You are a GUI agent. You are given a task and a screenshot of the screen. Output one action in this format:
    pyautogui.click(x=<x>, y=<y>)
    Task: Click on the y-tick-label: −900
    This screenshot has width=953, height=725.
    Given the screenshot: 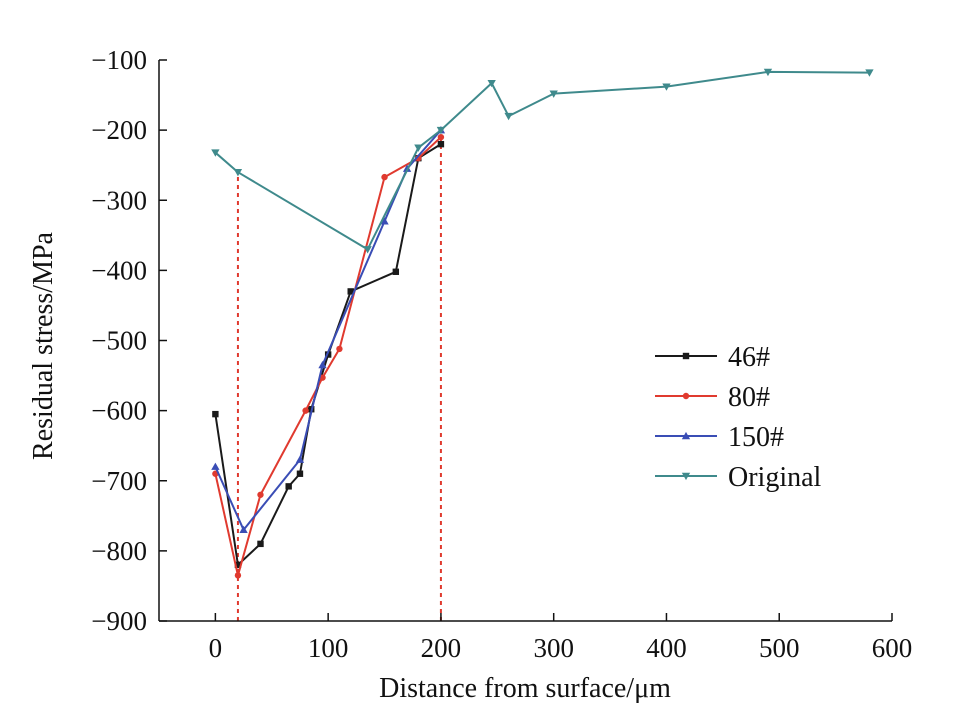 What is the action you would take?
    pyautogui.click(x=119, y=621)
    